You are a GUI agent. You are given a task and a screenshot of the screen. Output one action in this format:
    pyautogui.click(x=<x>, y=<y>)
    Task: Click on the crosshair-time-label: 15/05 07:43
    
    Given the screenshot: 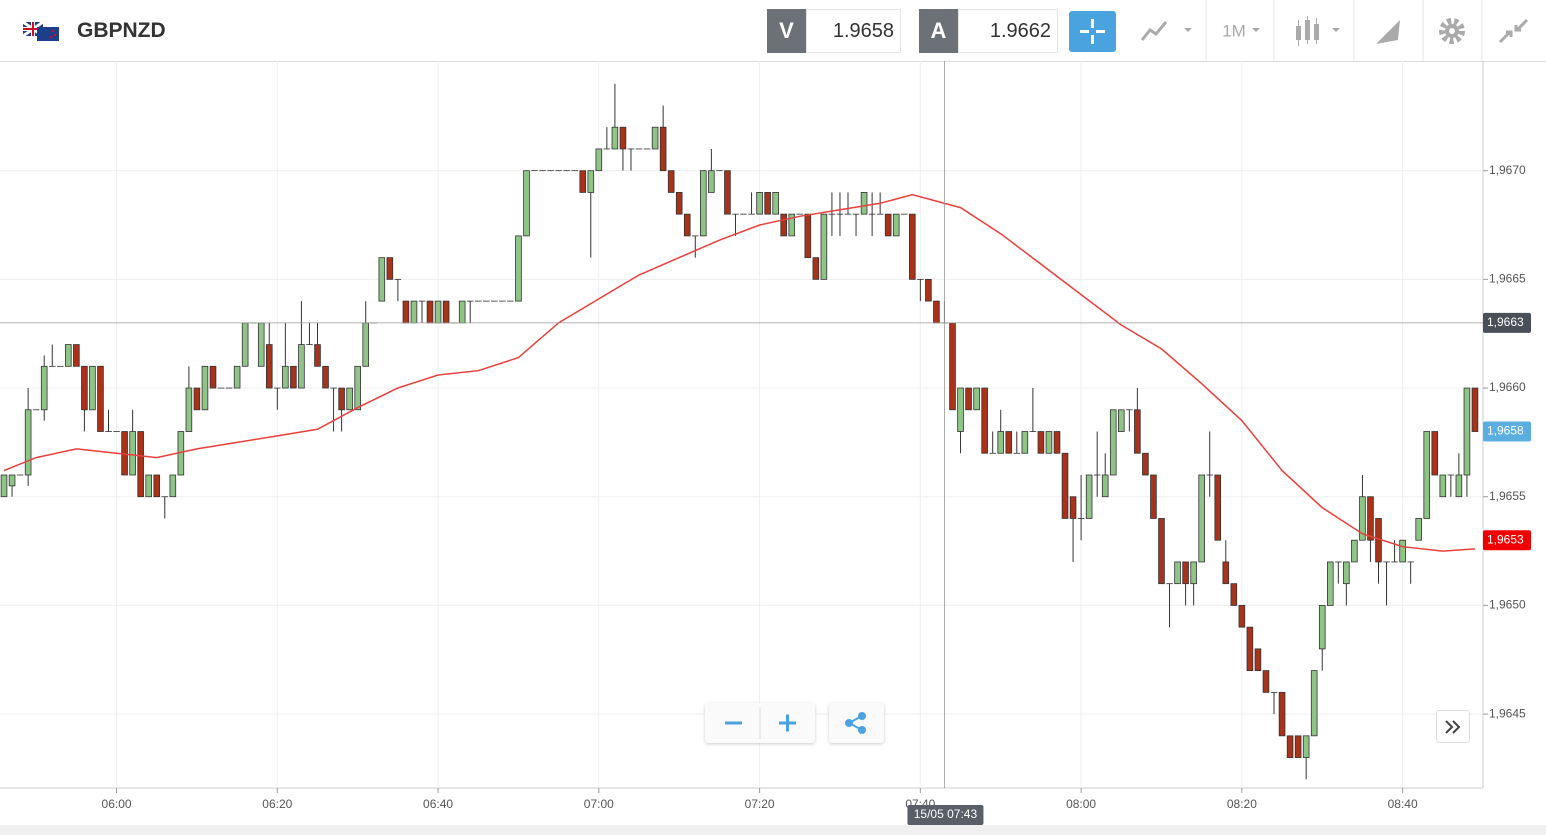 What is the action you would take?
    pyautogui.click(x=946, y=814)
    